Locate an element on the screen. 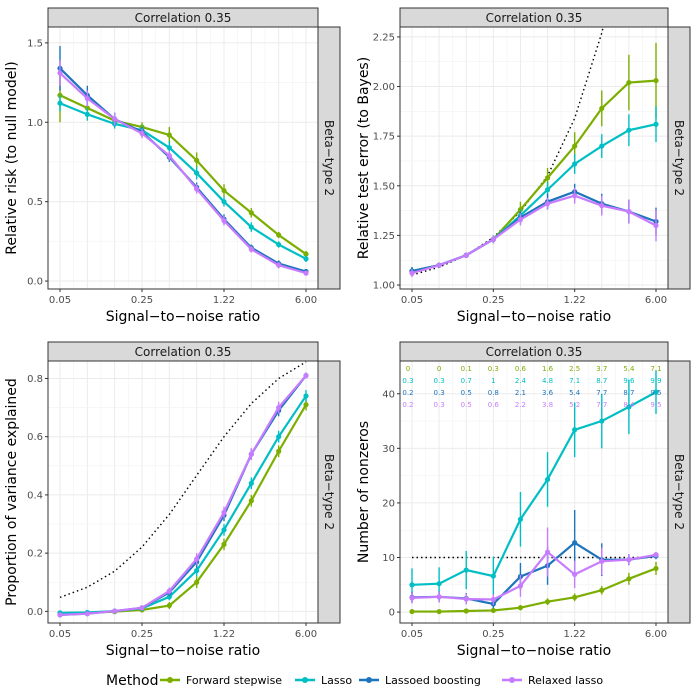 The image size is (700, 700). annotation-label: 3.6 is located at coordinates (548, 393).